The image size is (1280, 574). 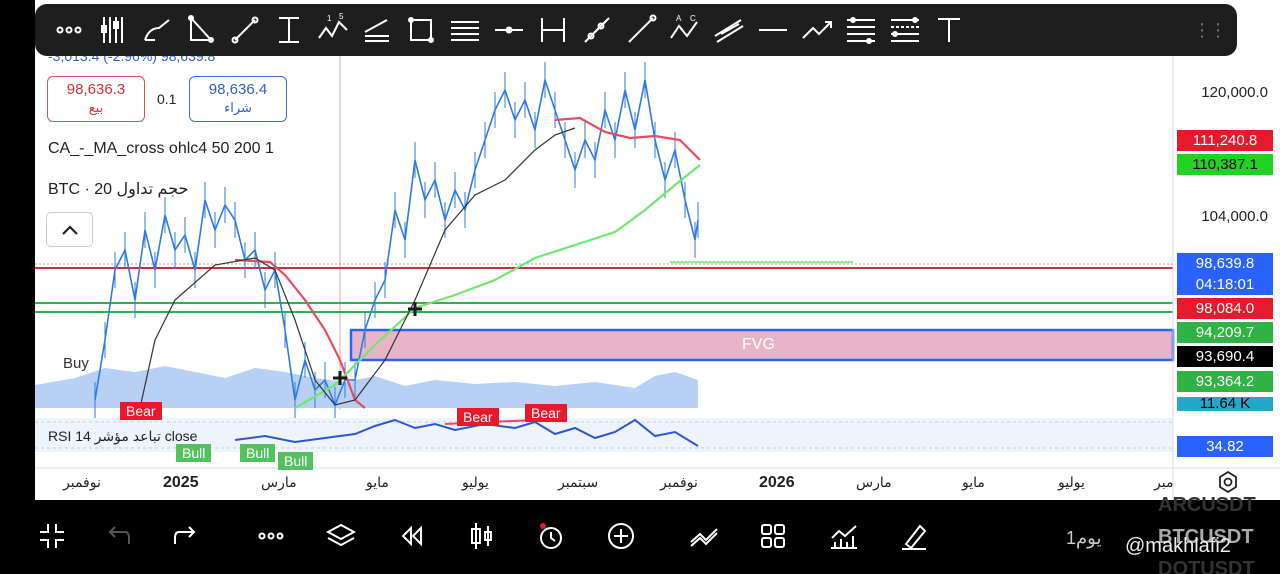 I want to click on rectangle-icon, so click(x=421, y=30).